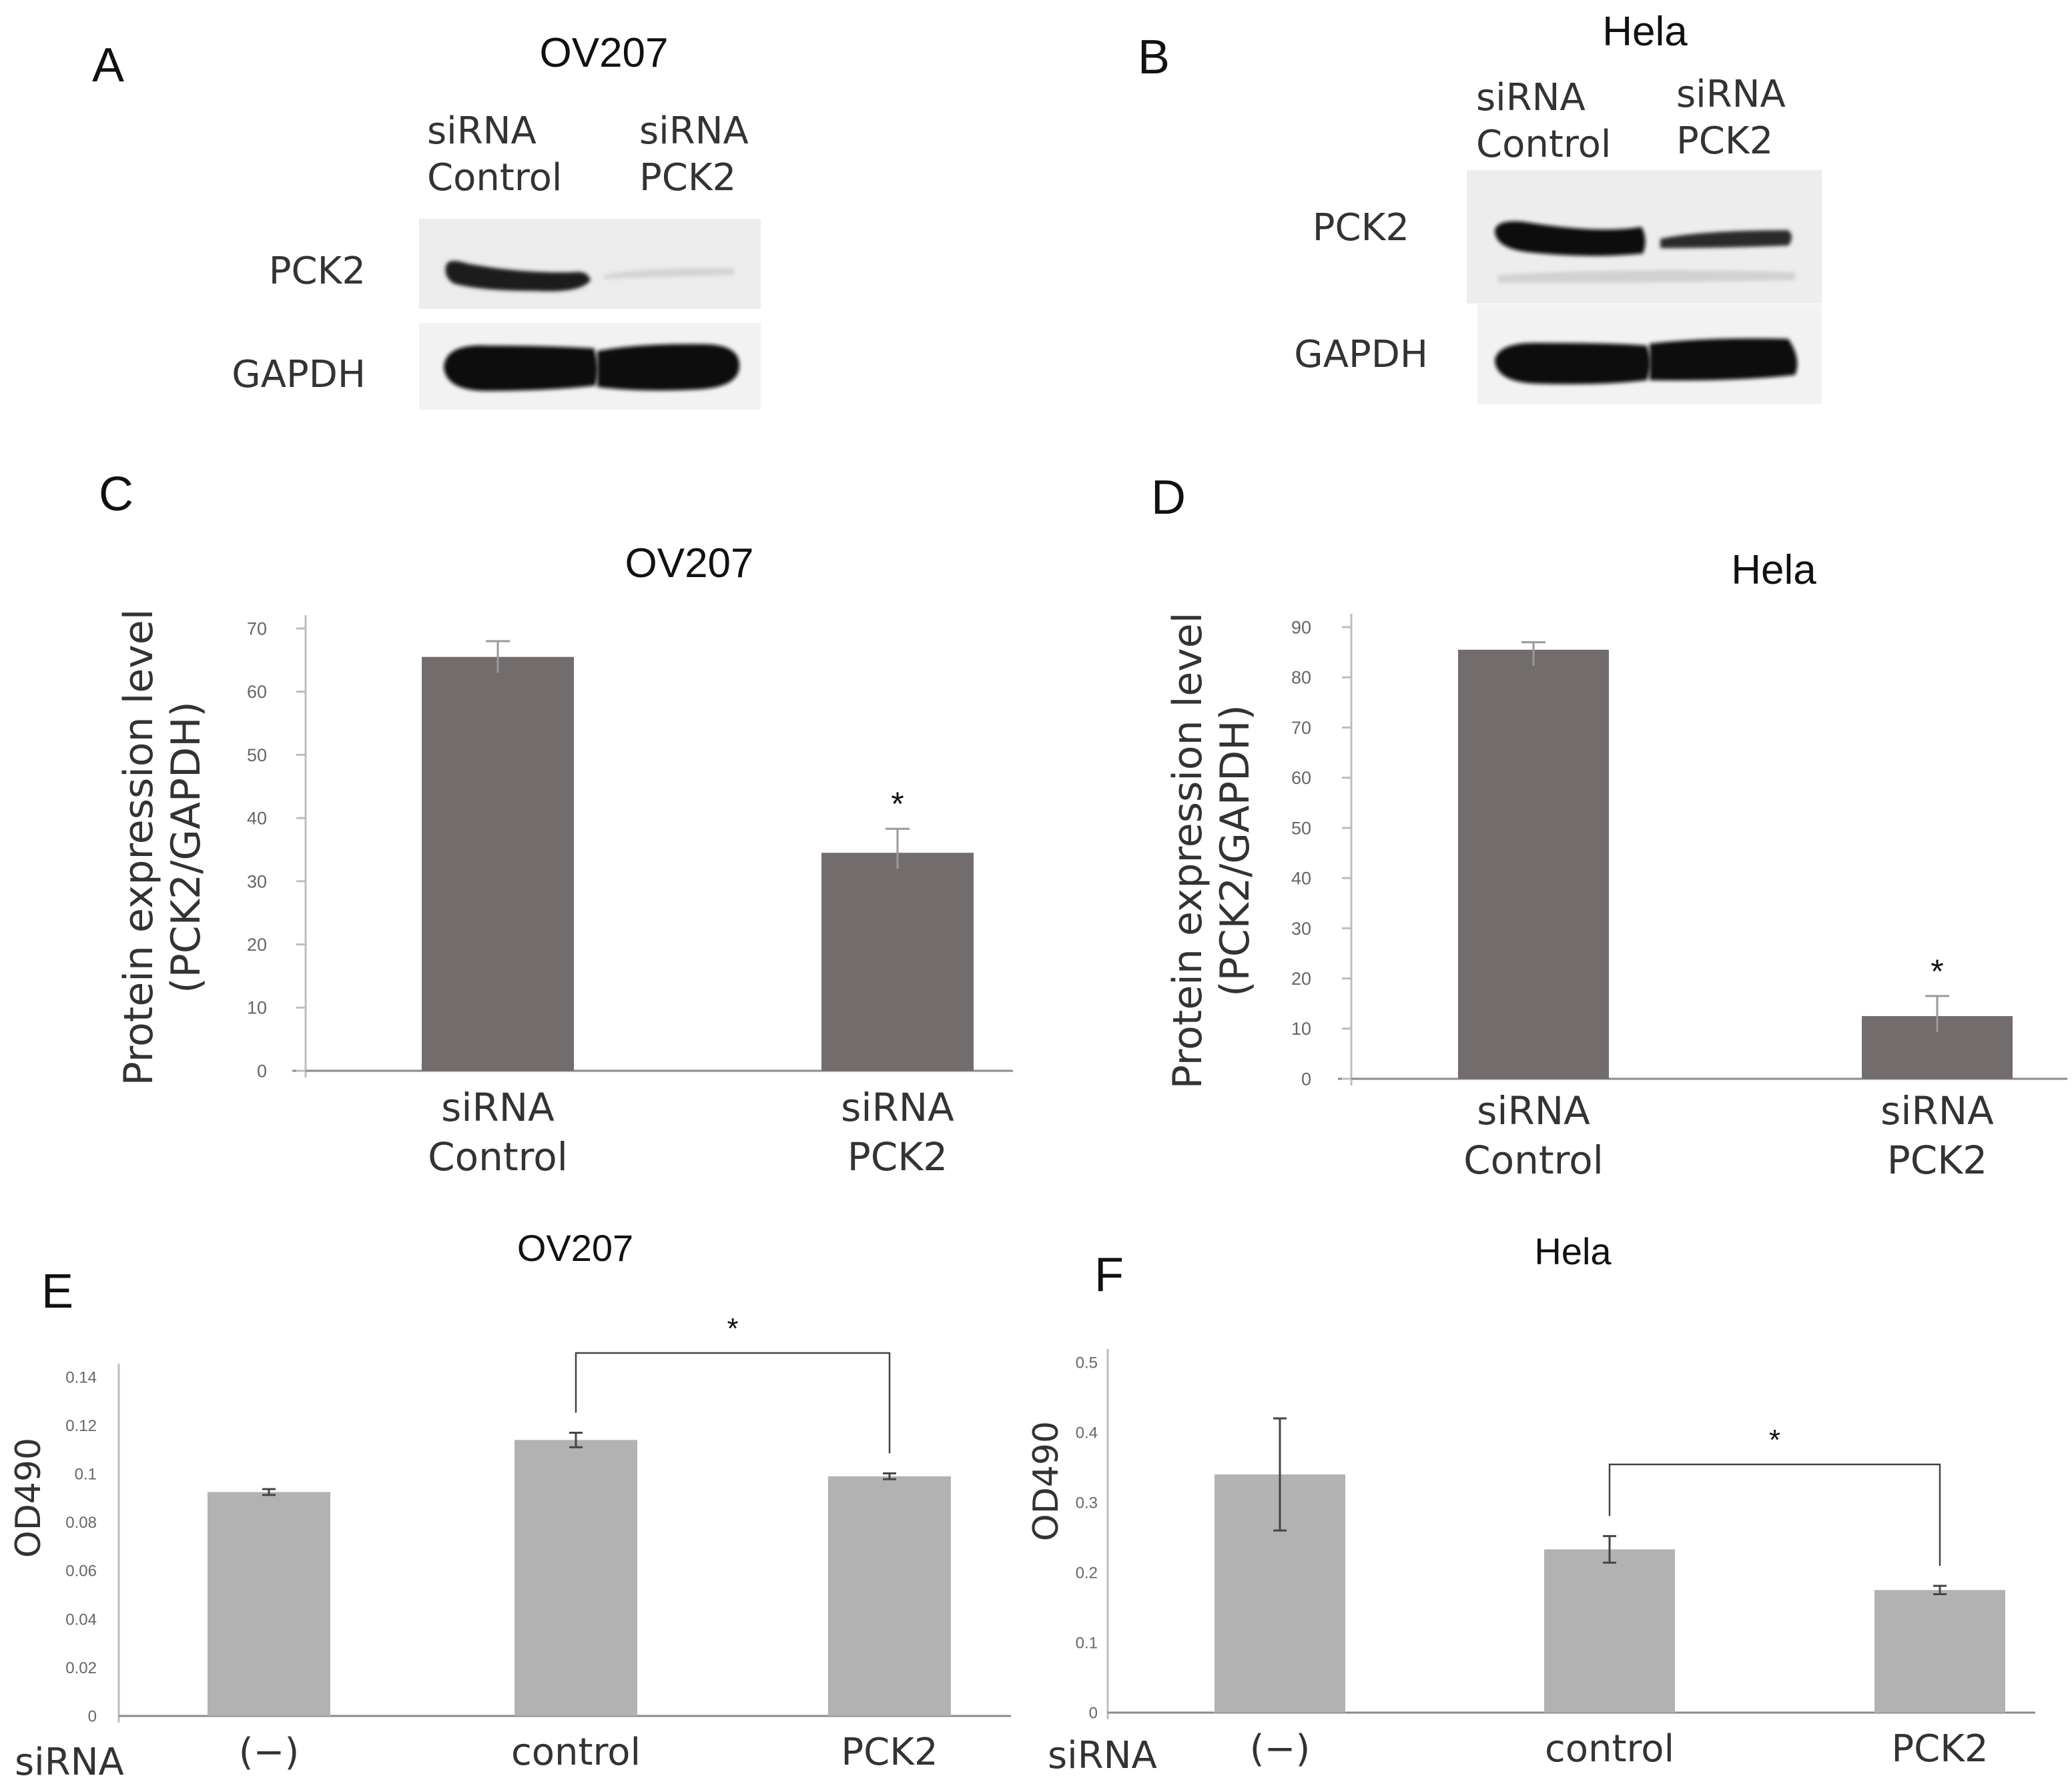  What do you see at coordinates (1087, 1503) in the screenshot?
I see `y-tick-label: 0.3` at bounding box center [1087, 1503].